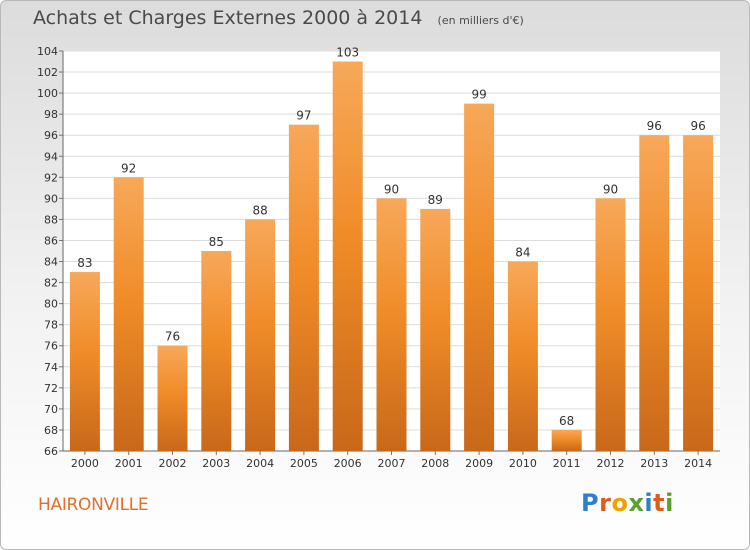 The width and height of the screenshot is (750, 550). What do you see at coordinates (51, 177) in the screenshot?
I see `y-tick-label: 92` at bounding box center [51, 177].